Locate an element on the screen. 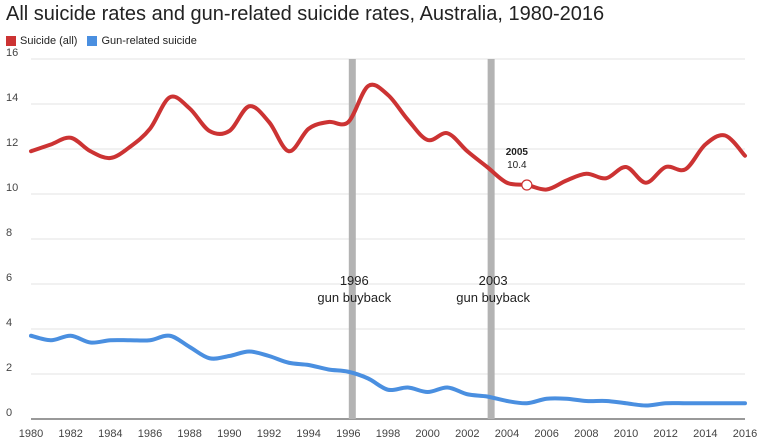 This screenshot has width=769, height=448. annotation-bar-2003 is located at coordinates (491, 239).